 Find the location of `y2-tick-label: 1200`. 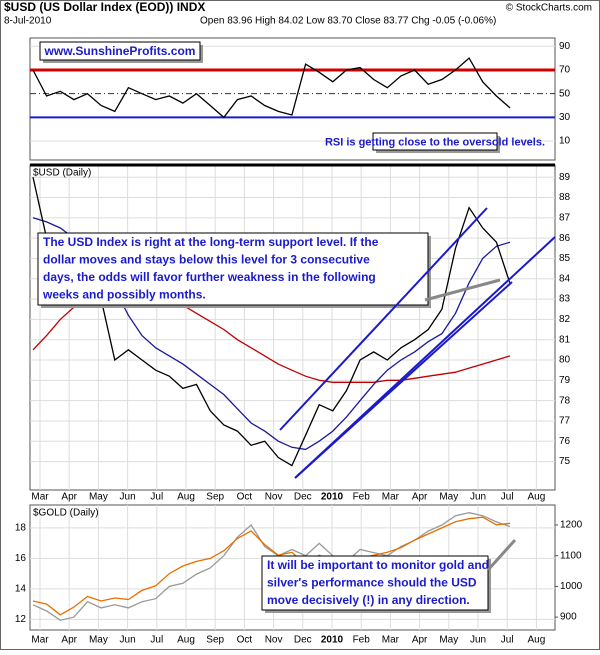

y2-tick-label: 1200 is located at coordinates (571, 525).